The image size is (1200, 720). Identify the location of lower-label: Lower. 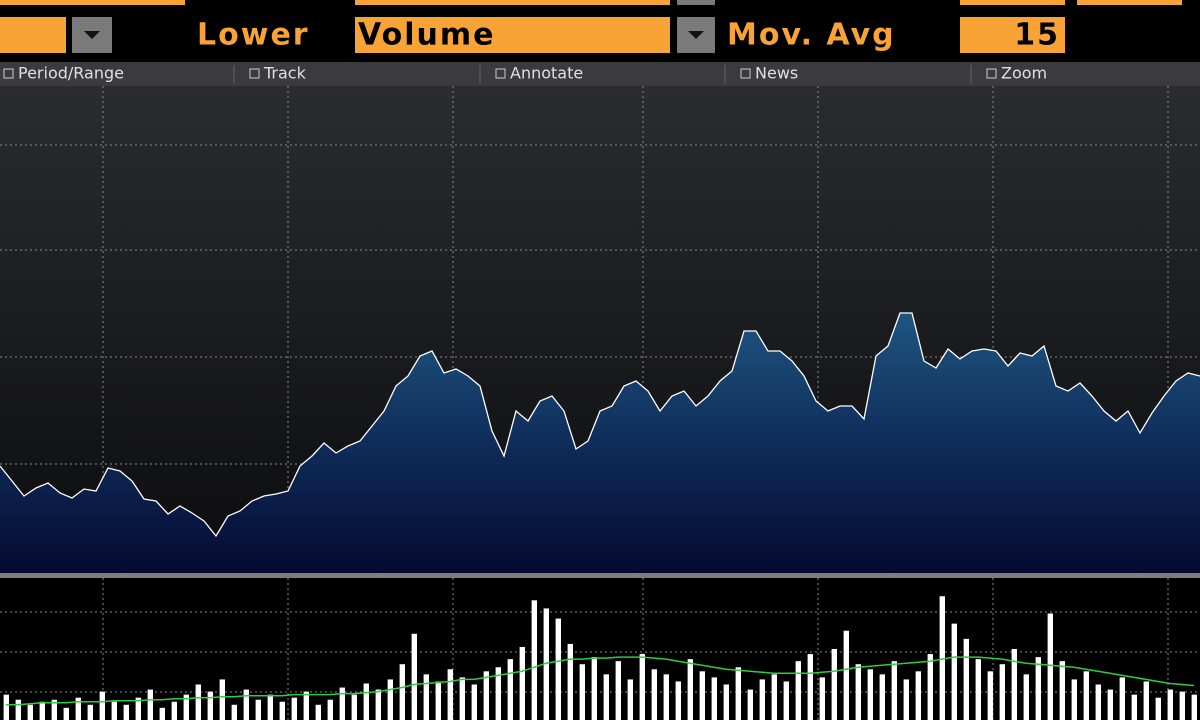
(253, 35).